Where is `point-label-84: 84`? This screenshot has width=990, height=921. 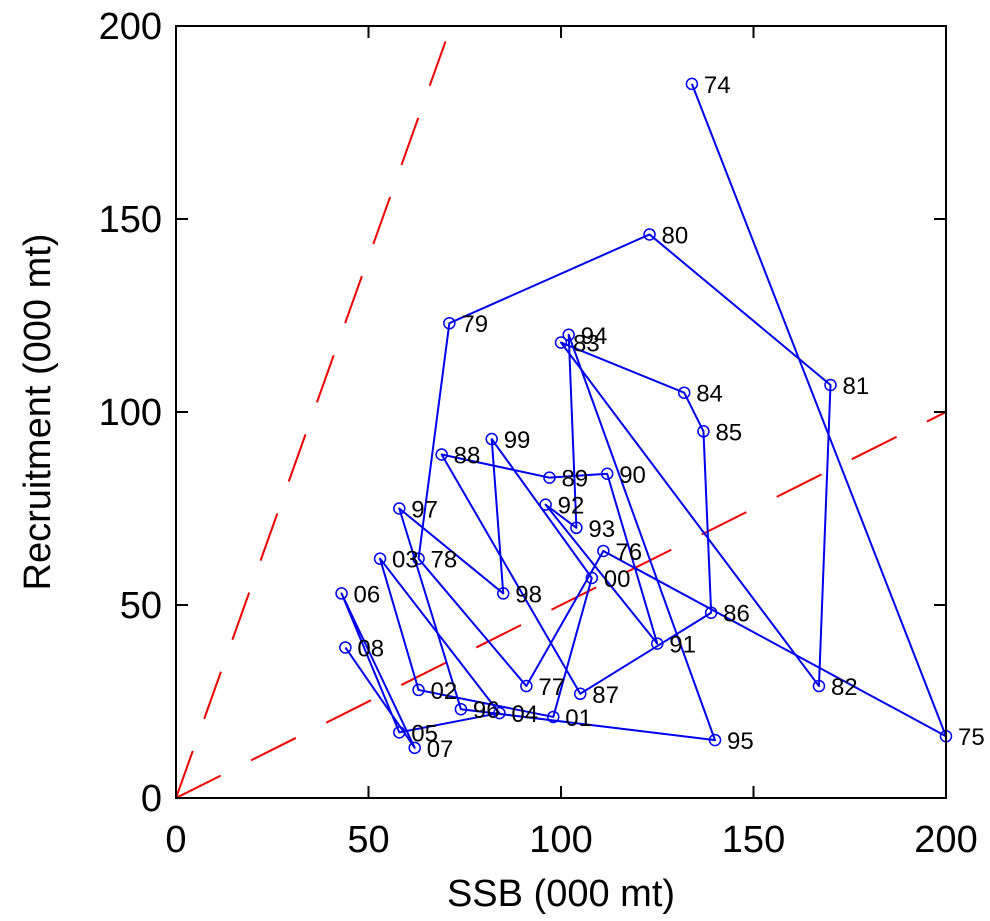 point-label-84: 84 is located at coordinates (709, 394).